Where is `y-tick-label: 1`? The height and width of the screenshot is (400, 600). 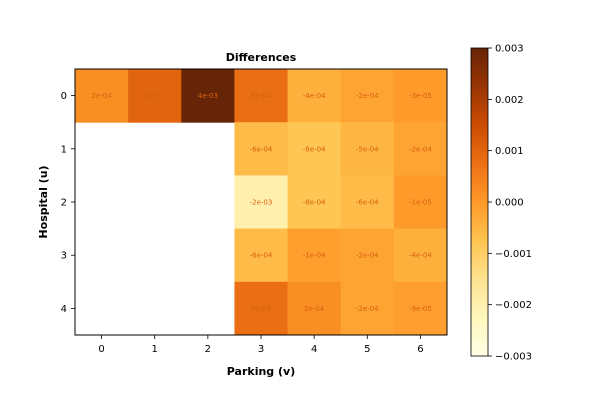
y-tick-label: 1 is located at coordinates (64, 149).